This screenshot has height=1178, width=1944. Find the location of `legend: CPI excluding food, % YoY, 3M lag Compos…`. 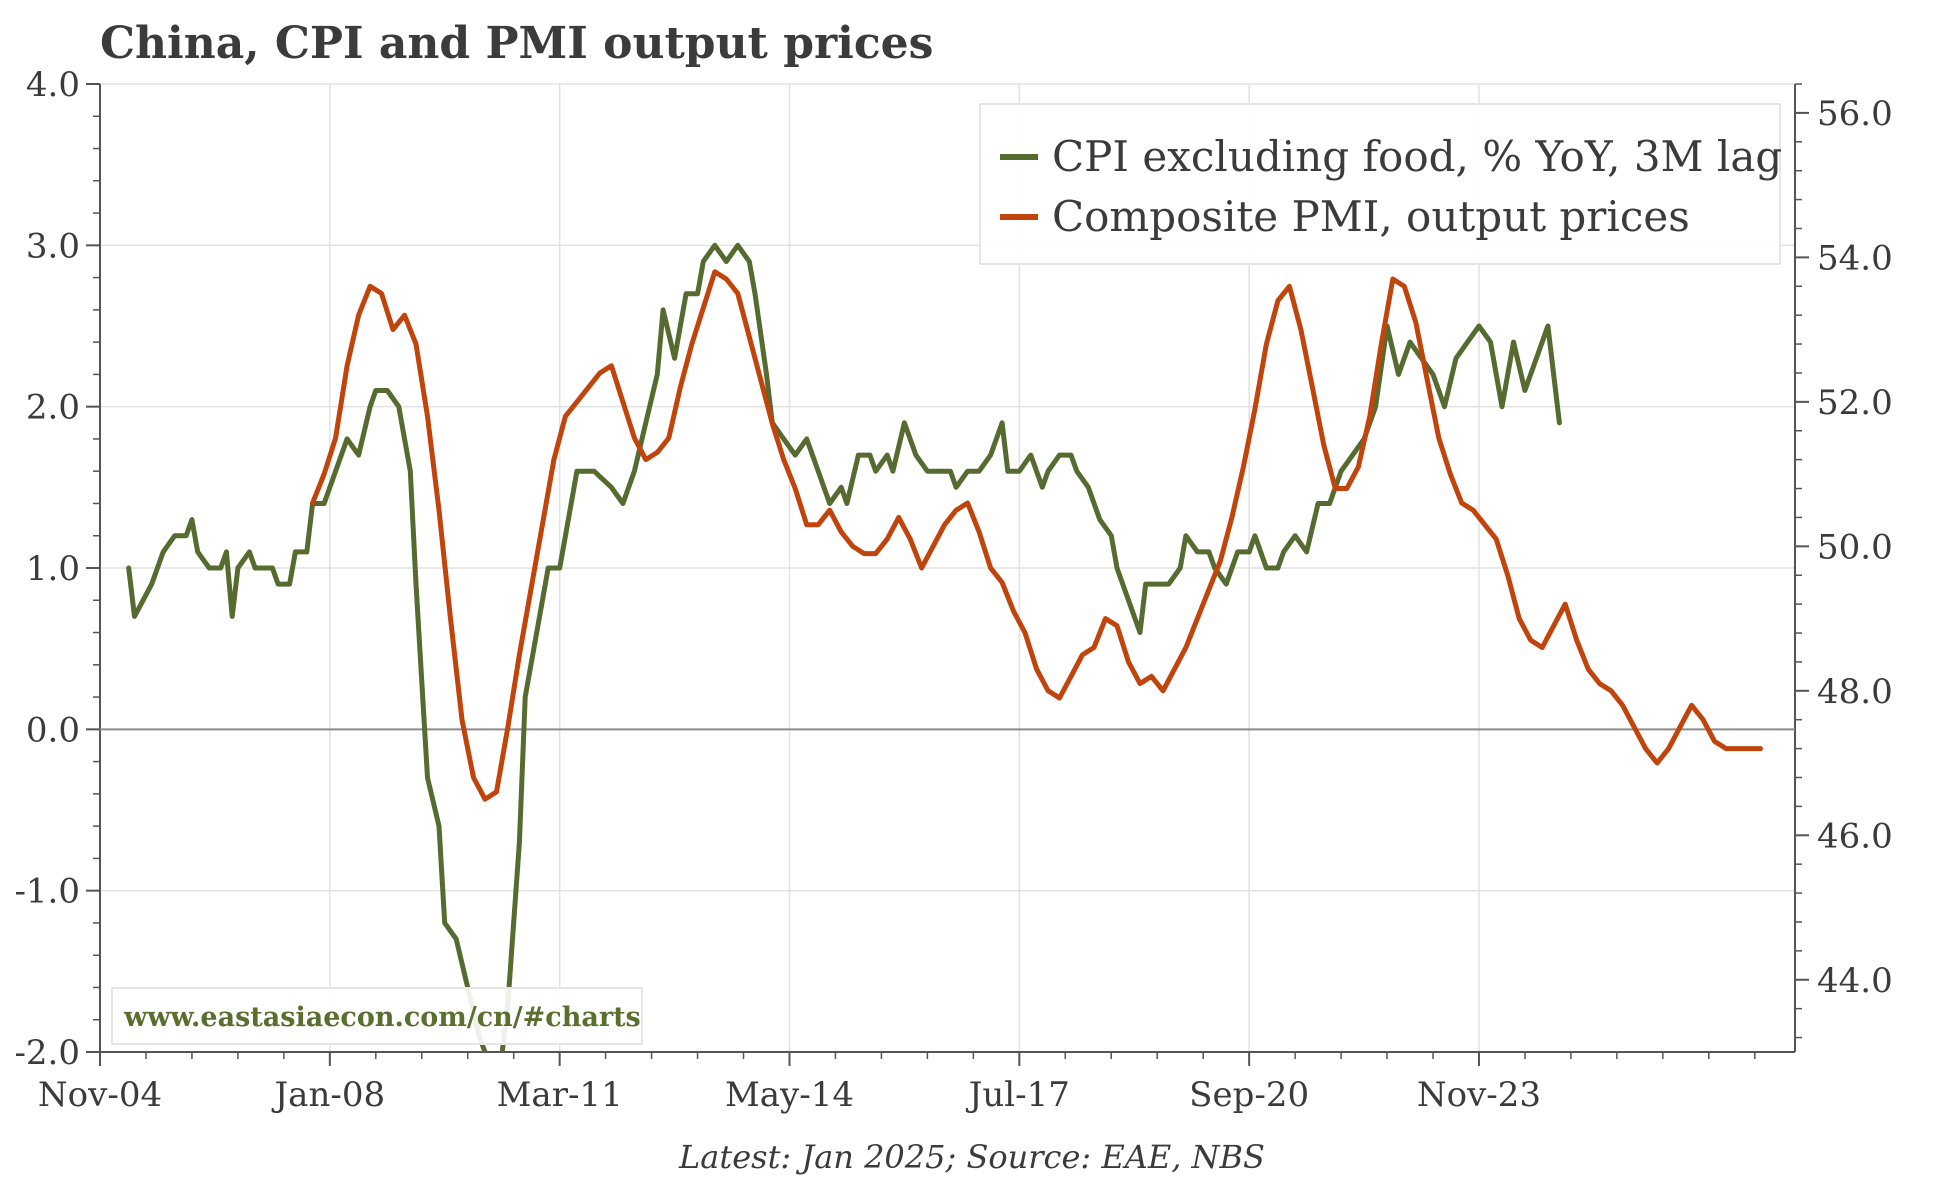

legend: CPI excluding food, % YoY, 3M lag Compos… is located at coordinates (1380, 184).